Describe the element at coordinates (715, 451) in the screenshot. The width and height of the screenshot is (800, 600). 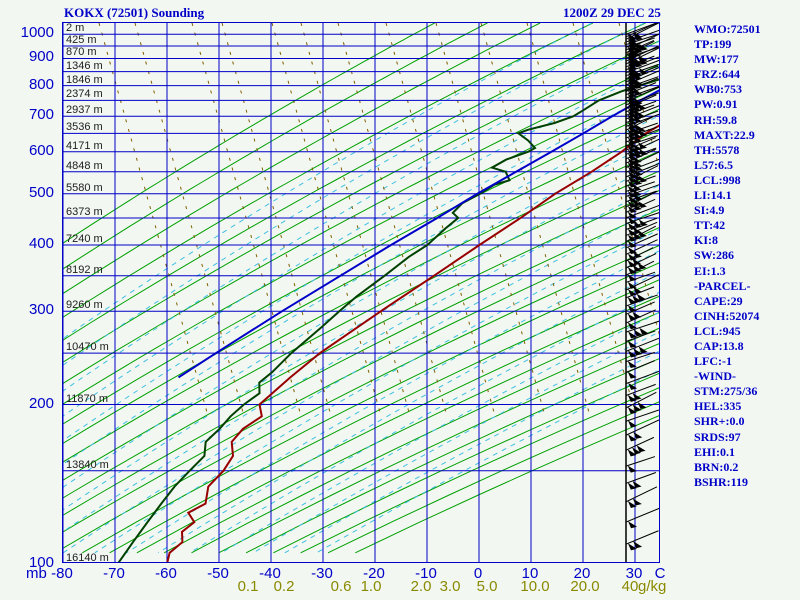
I see `parameter-ehi: EHI:0.1` at that location.